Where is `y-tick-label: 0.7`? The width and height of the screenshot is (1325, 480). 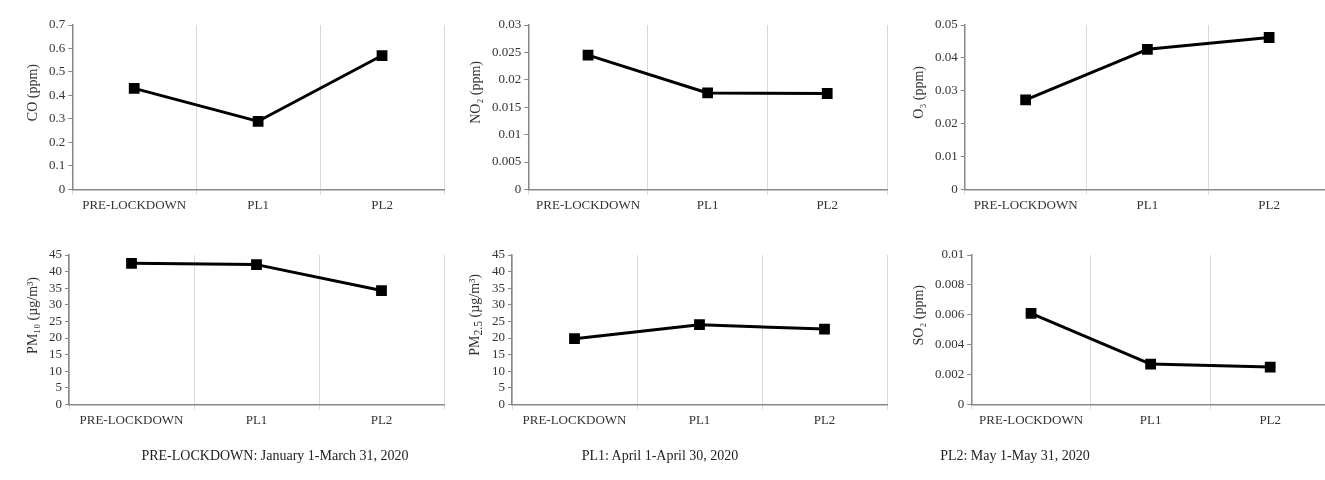 y-tick-label: 0.7 is located at coordinates (57, 24).